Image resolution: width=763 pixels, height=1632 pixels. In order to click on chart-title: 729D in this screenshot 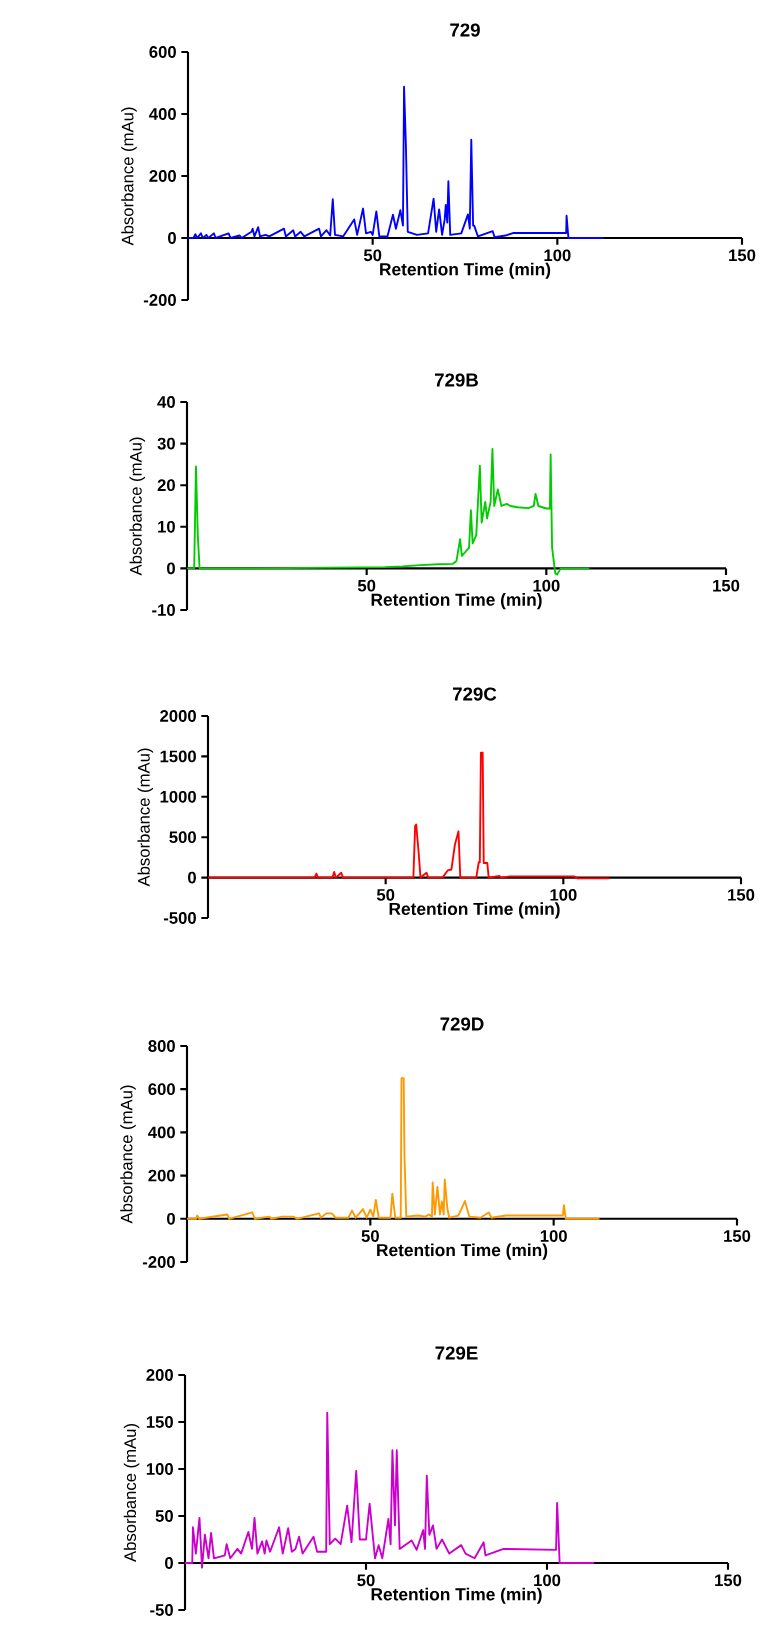, I will do `click(462, 1024)`.